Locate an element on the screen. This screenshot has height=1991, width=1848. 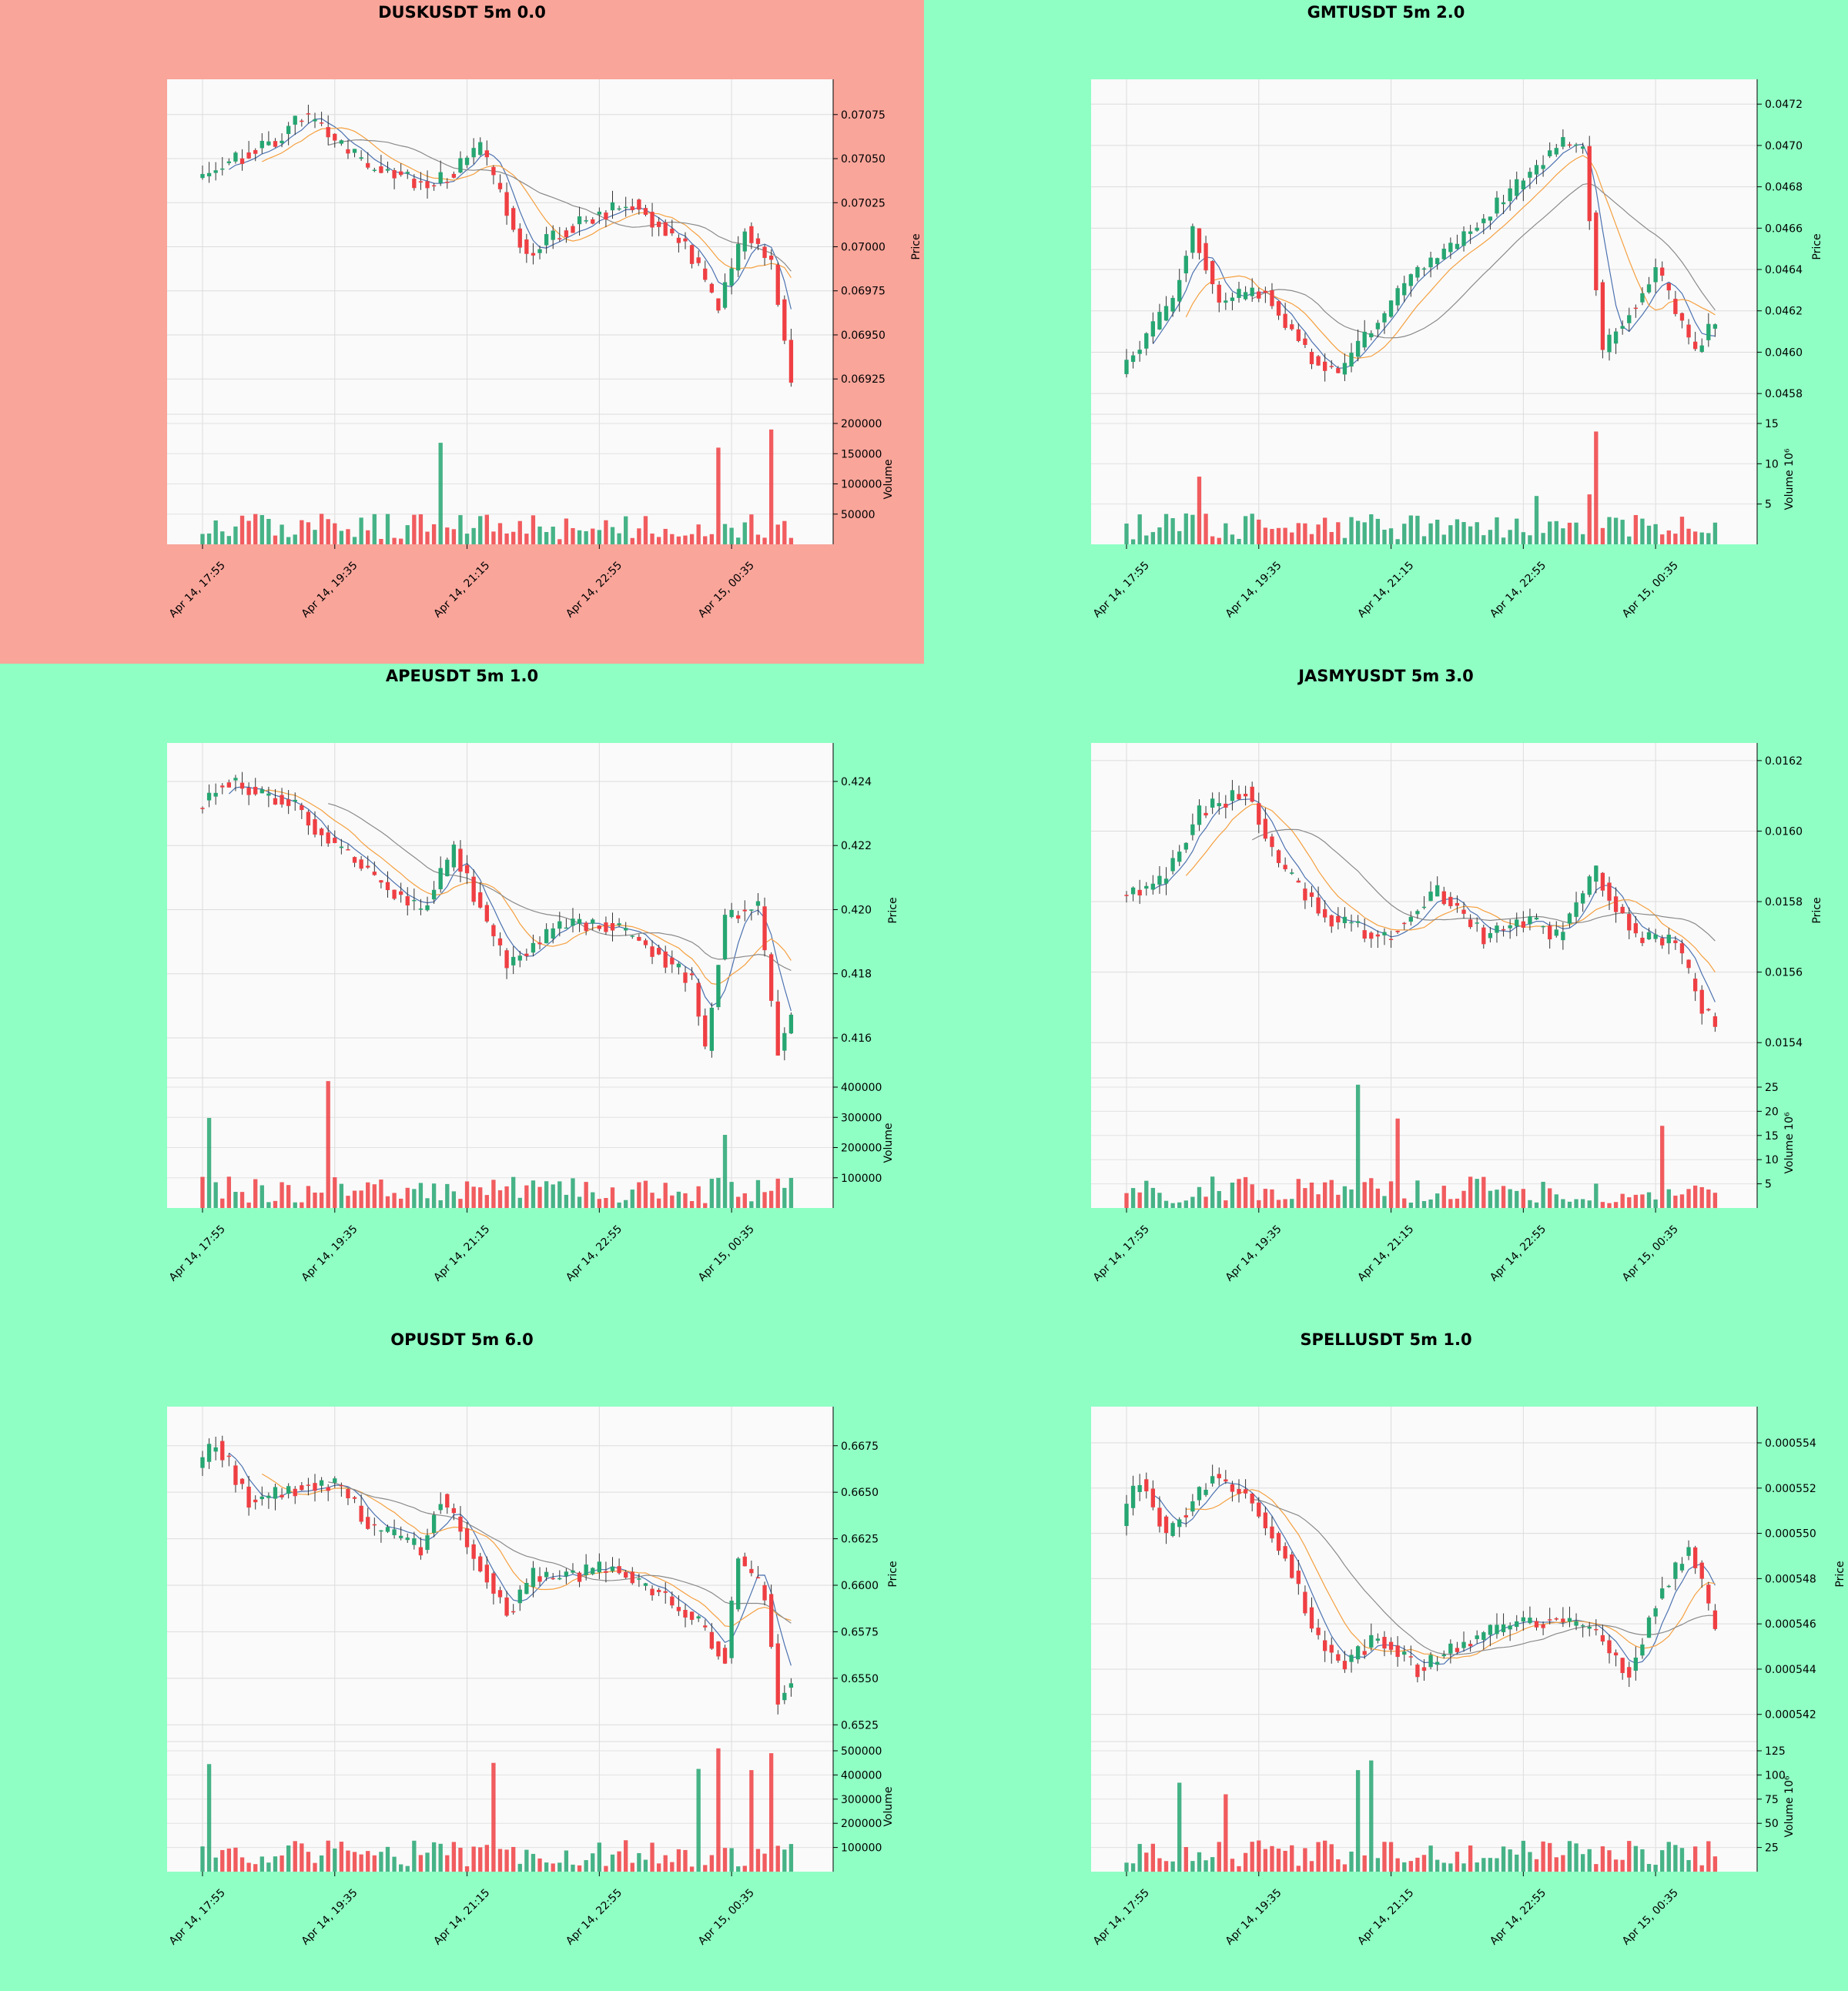
price-tick-label: 0.000546 is located at coordinates (1790, 1624).